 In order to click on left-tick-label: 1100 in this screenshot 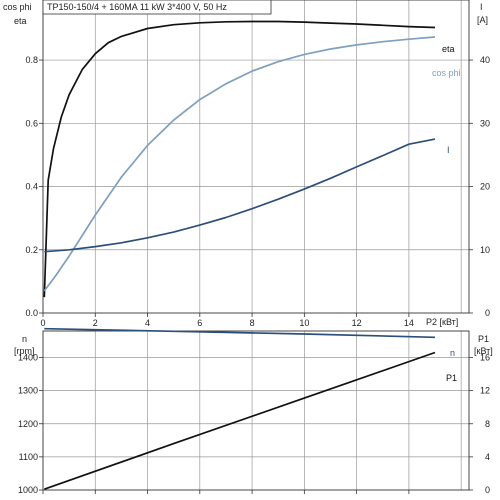, I will do `click(28, 457)`.